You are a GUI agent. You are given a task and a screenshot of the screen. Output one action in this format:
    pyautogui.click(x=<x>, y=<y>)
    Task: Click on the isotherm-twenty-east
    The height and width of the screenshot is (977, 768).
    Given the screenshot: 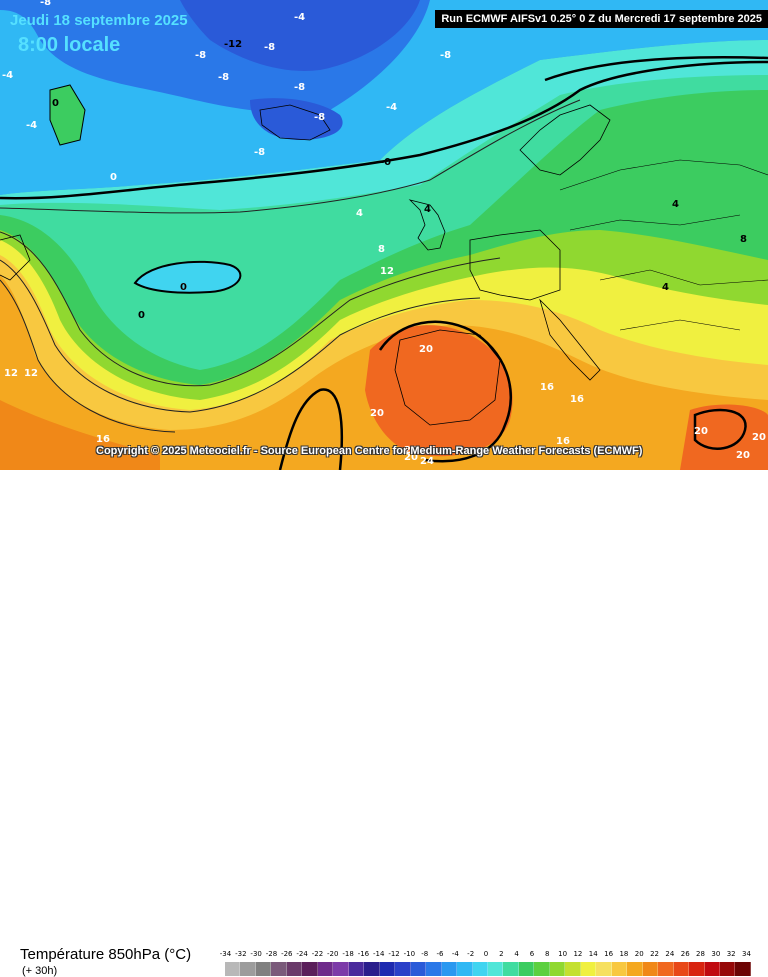 What is the action you would take?
    pyautogui.click(x=720, y=429)
    